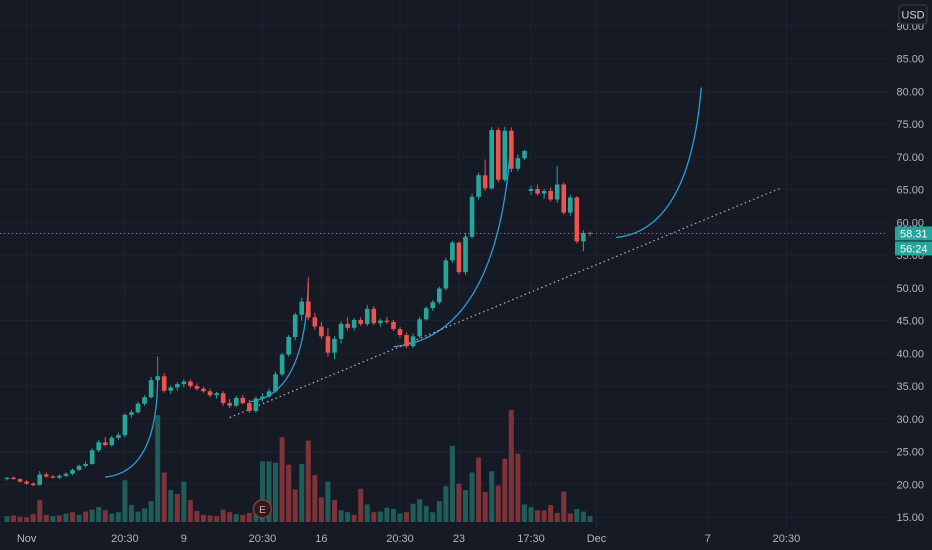  I want to click on currency-selector: USD, so click(913, 14).